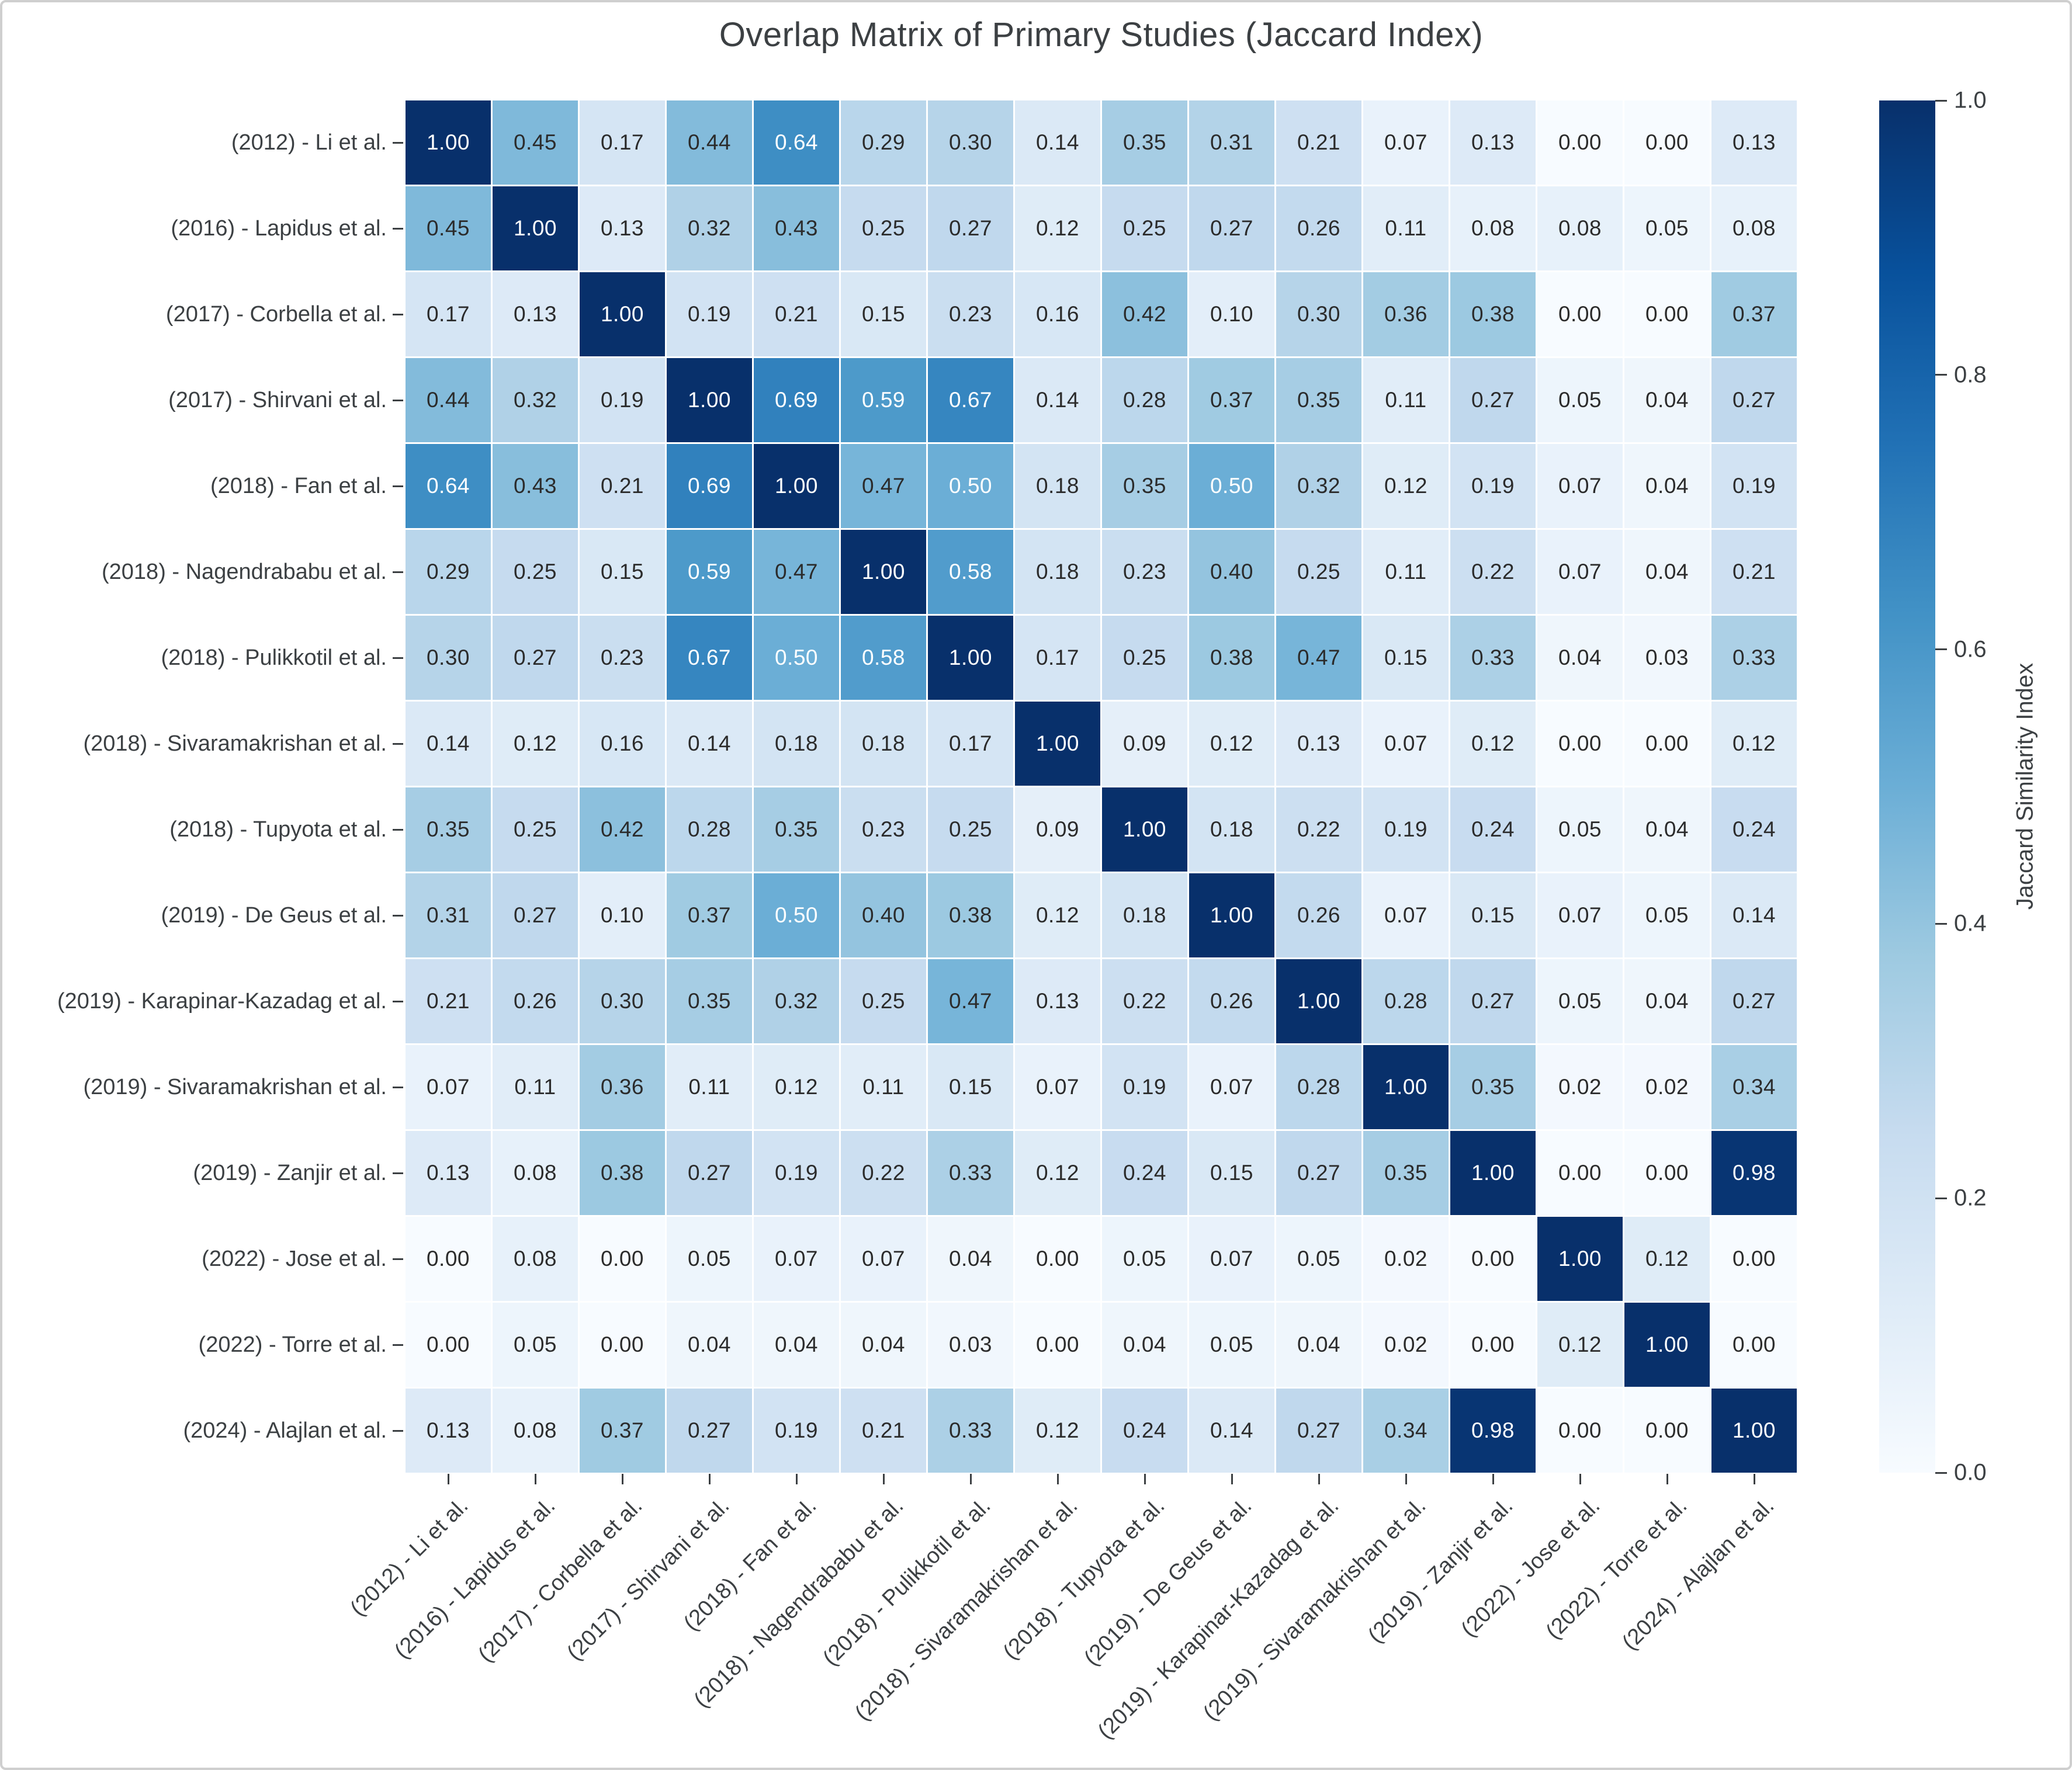  I want to click on heatmap-cell: 0.32, so click(797, 1001).